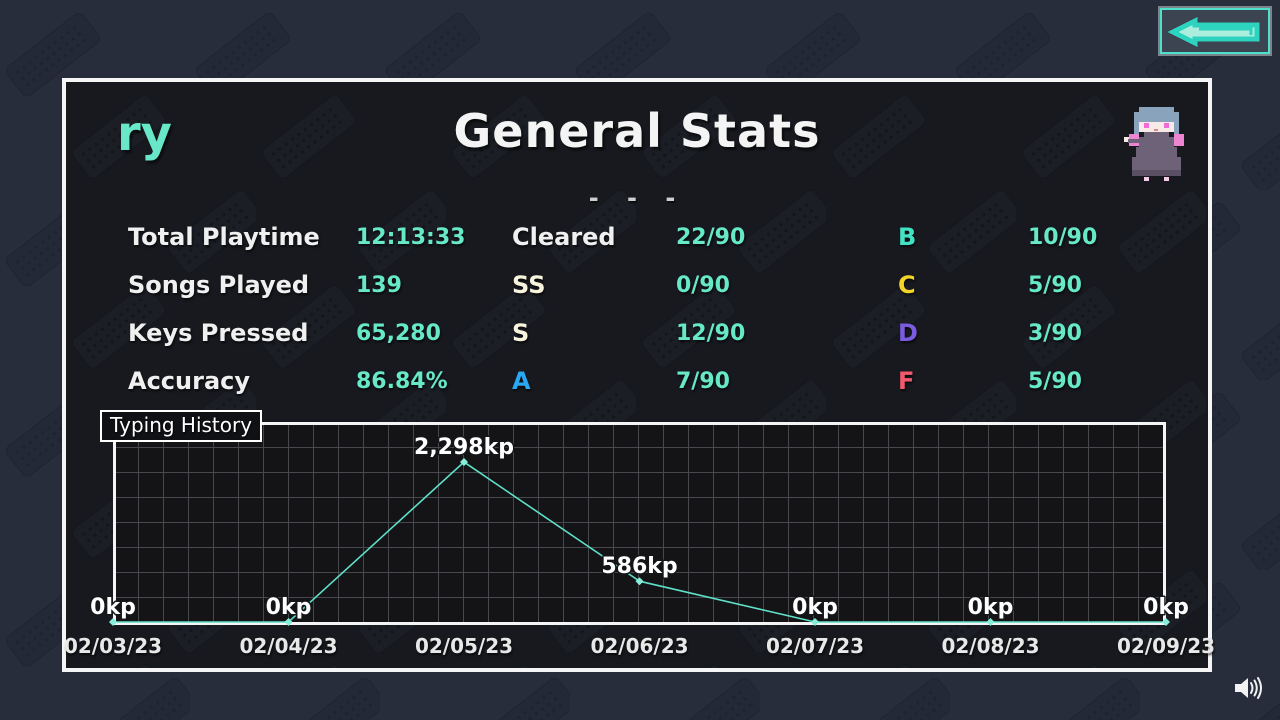  I want to click on stat-row: SS 0/90, so click(628, 285).